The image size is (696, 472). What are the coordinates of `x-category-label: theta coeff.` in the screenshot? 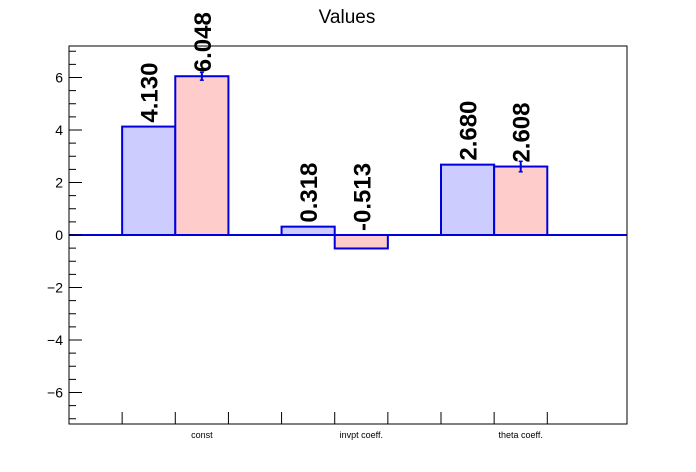 It's located at (521, 435).